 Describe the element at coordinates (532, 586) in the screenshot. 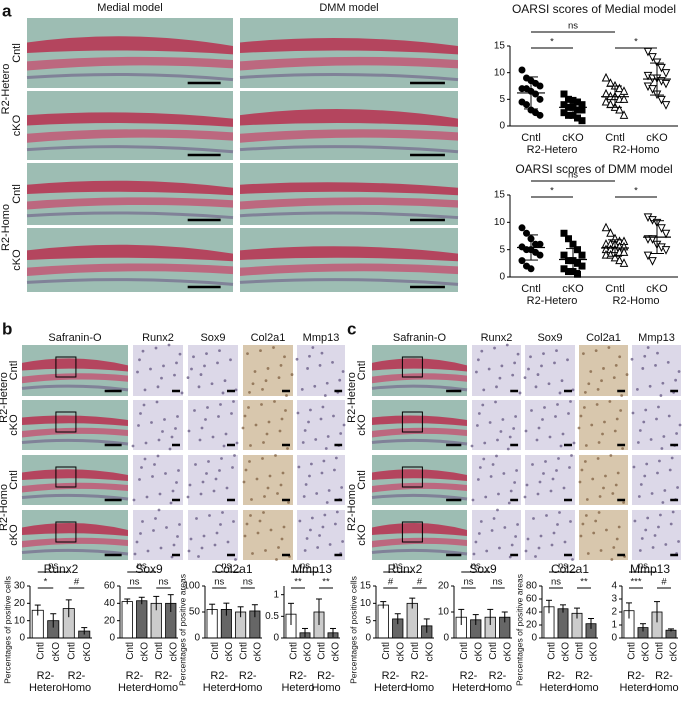

I see `y-tick-label: 80` at that location.